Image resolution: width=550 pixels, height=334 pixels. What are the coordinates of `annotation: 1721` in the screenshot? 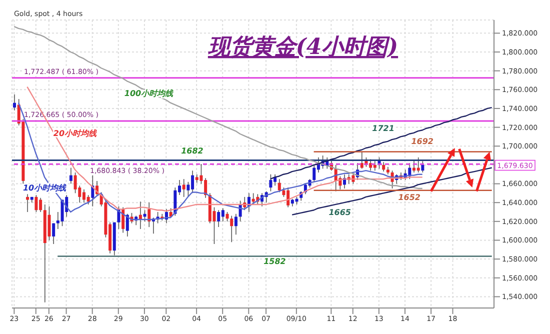 It's located at (383, 129).